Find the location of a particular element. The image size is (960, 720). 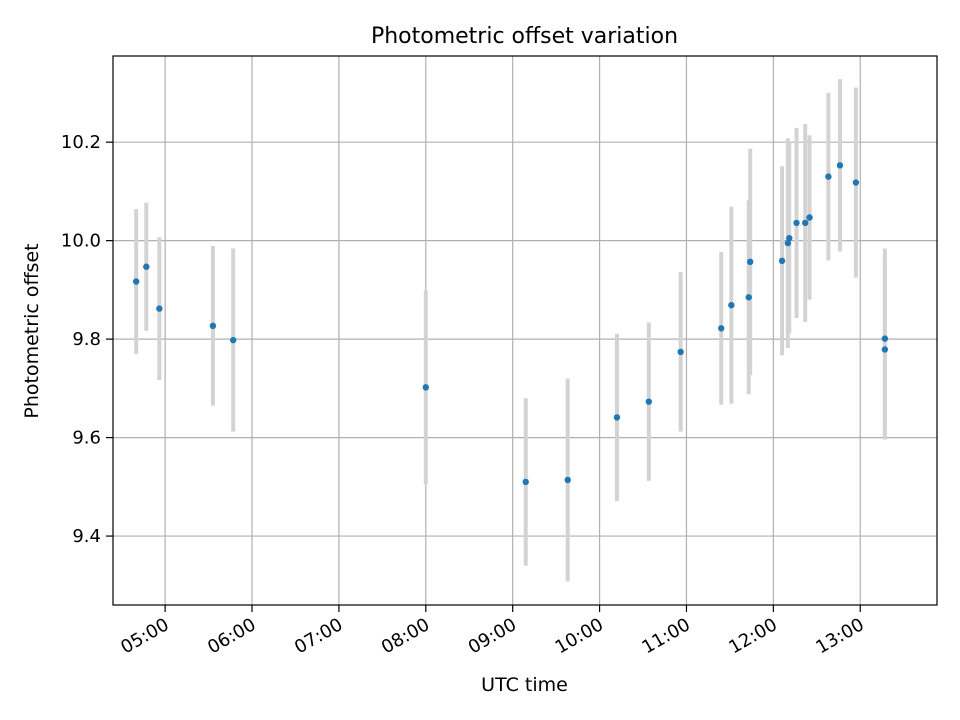

y-tick-label: 9.6 is located at coordinates (86, 438).